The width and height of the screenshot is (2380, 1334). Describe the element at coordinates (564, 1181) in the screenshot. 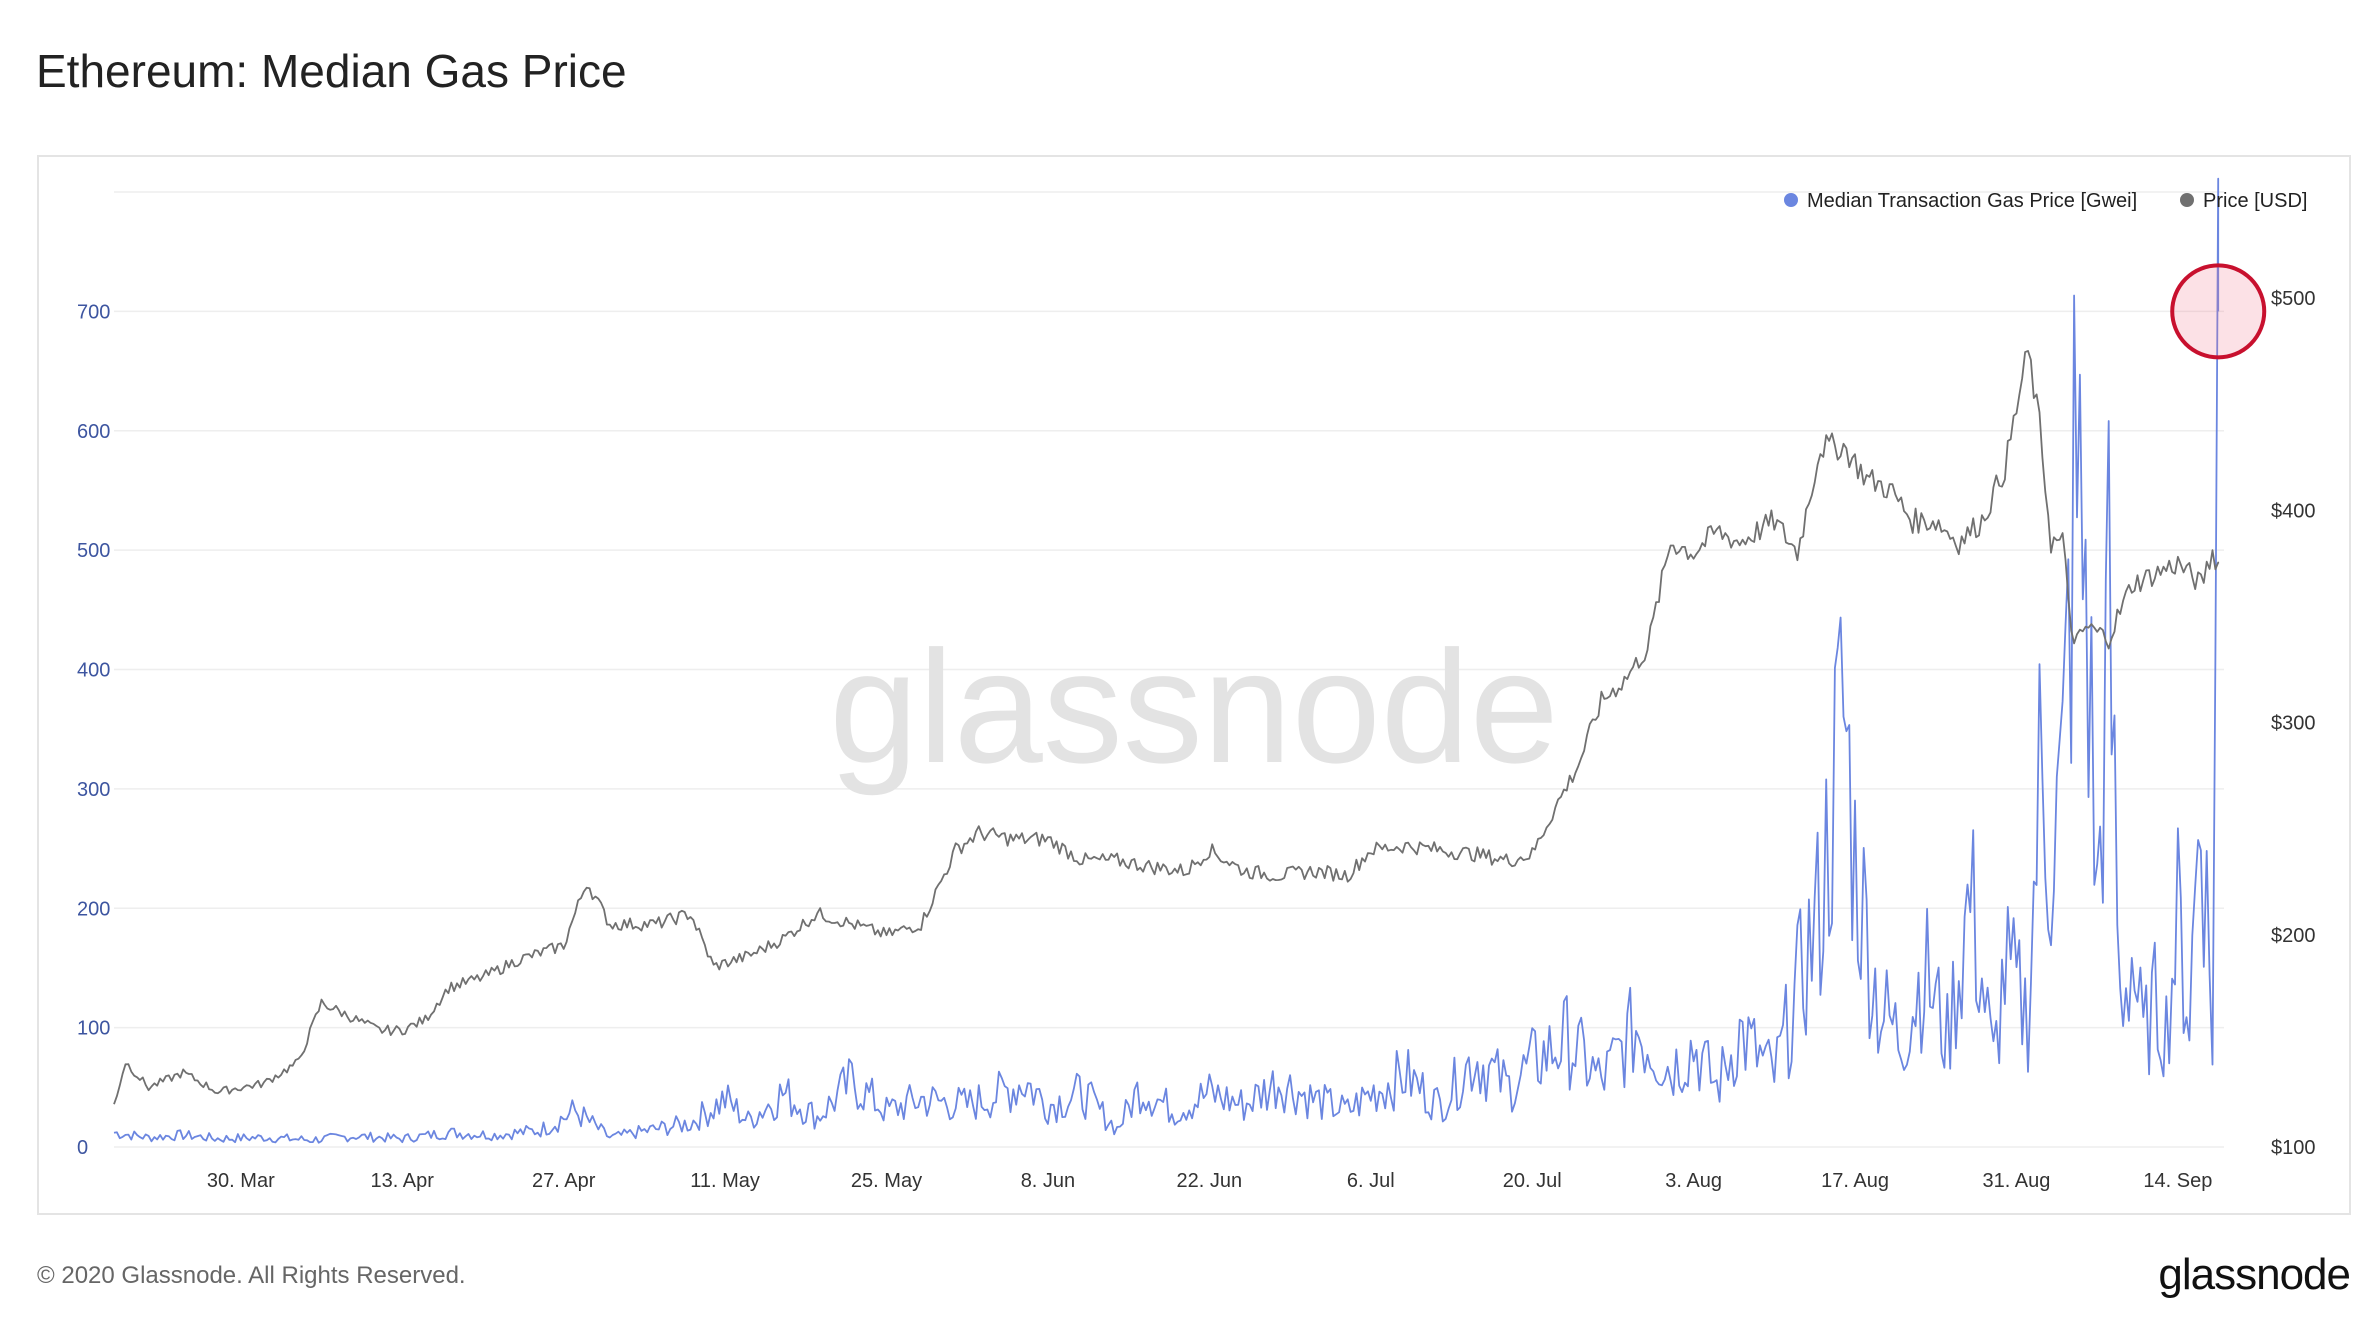

I see `x-tick-label: 27. Apr` at that location.